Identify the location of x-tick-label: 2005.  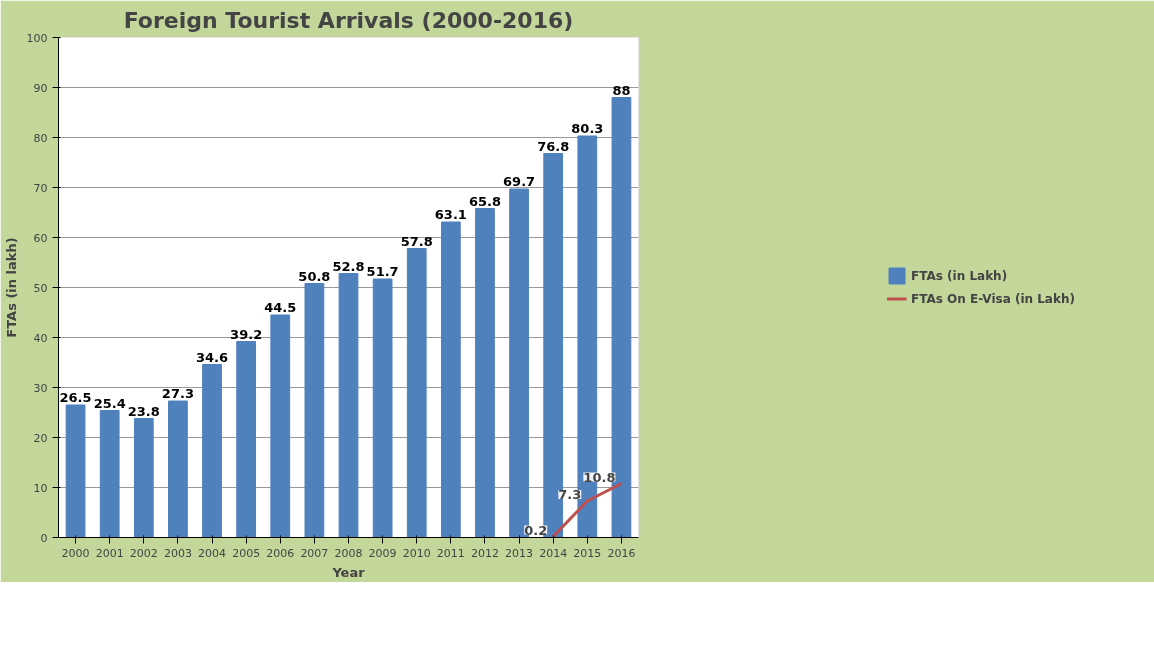
(246, 553).